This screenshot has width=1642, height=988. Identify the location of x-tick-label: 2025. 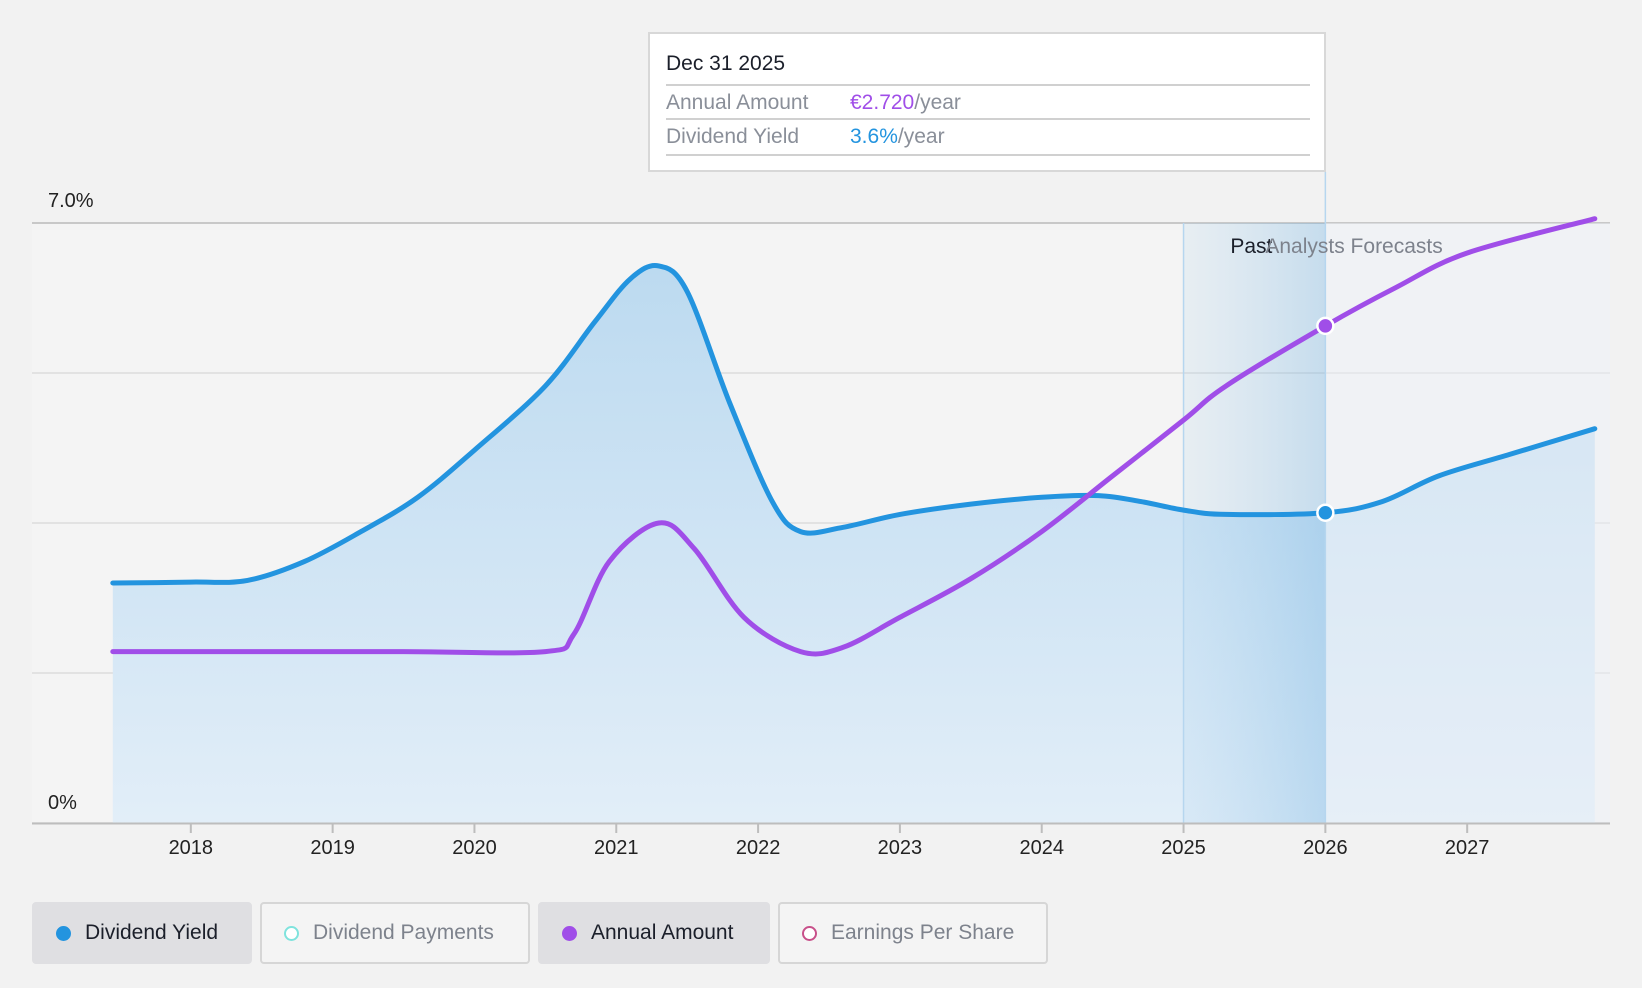
(1183, 848).